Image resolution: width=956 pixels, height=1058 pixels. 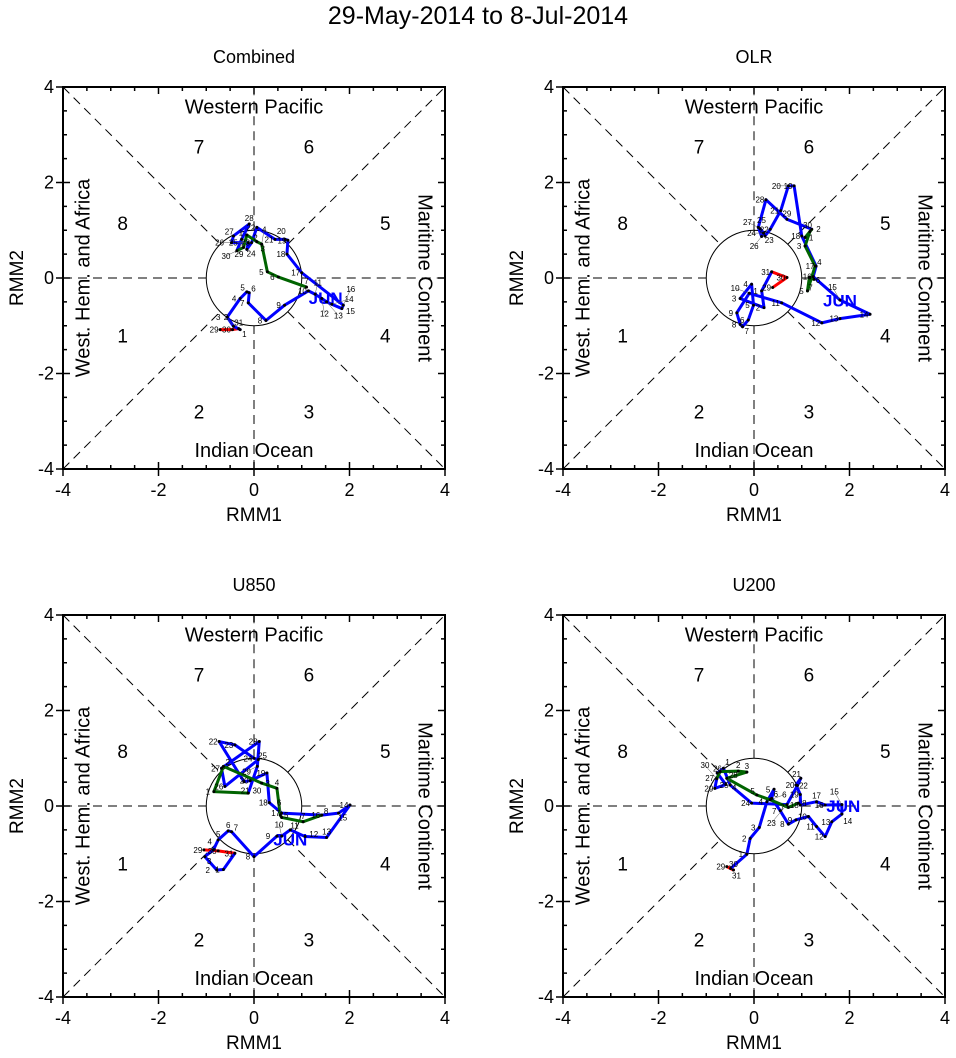 I want to click on region-label-top: Western Pacific, so click(x=254, y=635).